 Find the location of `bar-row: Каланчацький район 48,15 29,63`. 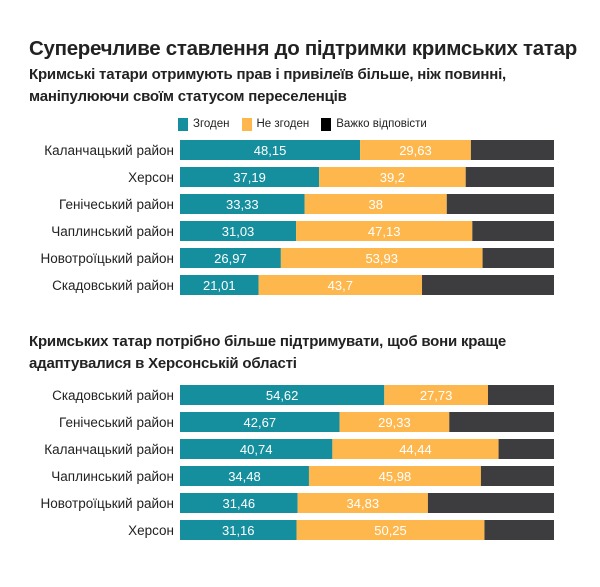

bar-row: Каланчацький район 48,15 29,63 is located at coordinates (299, 150).